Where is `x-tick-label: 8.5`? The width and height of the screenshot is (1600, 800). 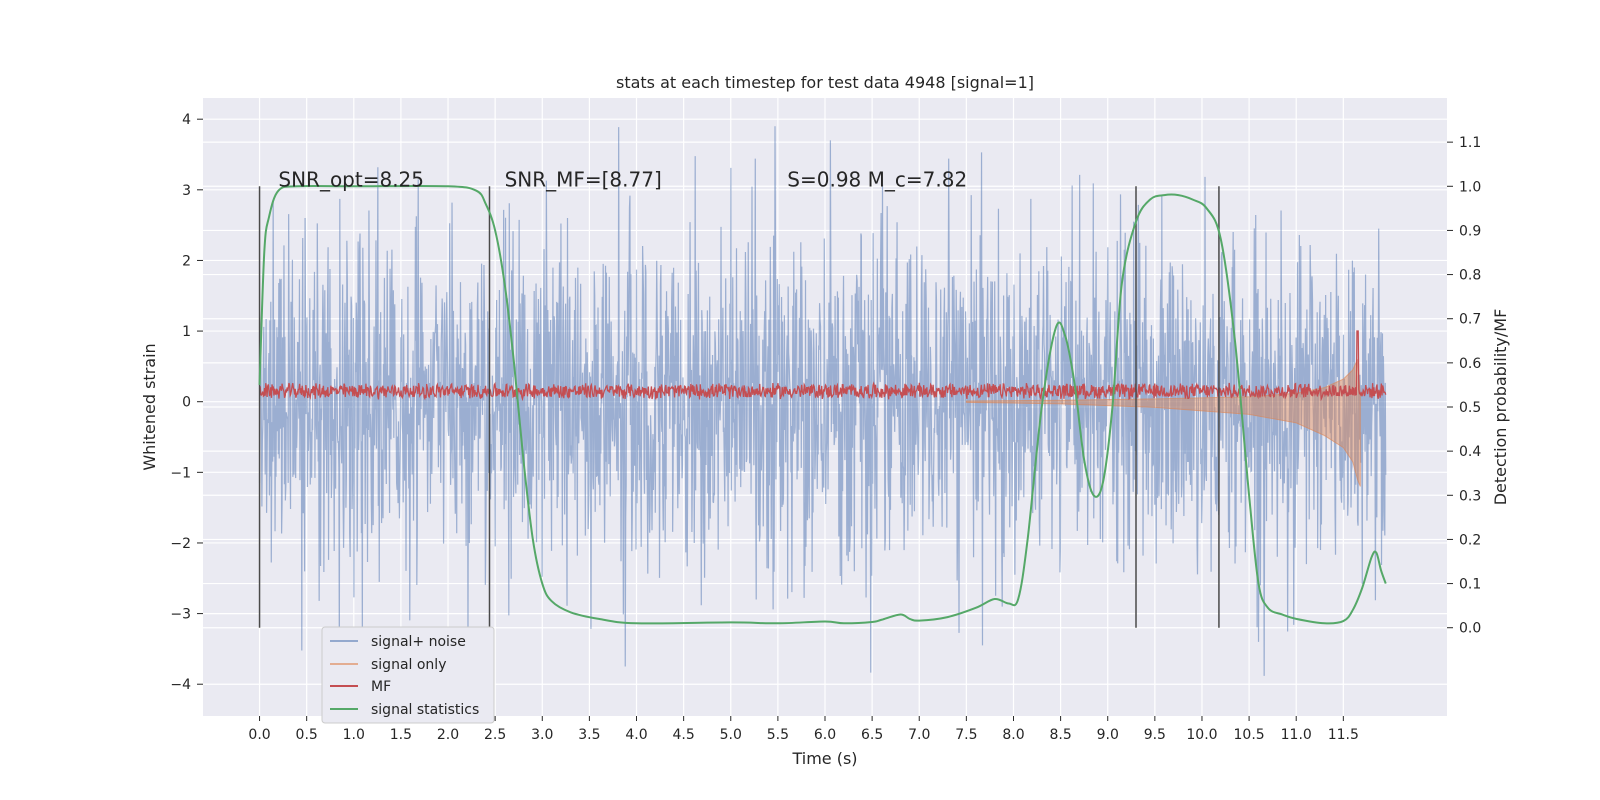
x-tick-label: 8.5 is located at coordinates (1060, 735).